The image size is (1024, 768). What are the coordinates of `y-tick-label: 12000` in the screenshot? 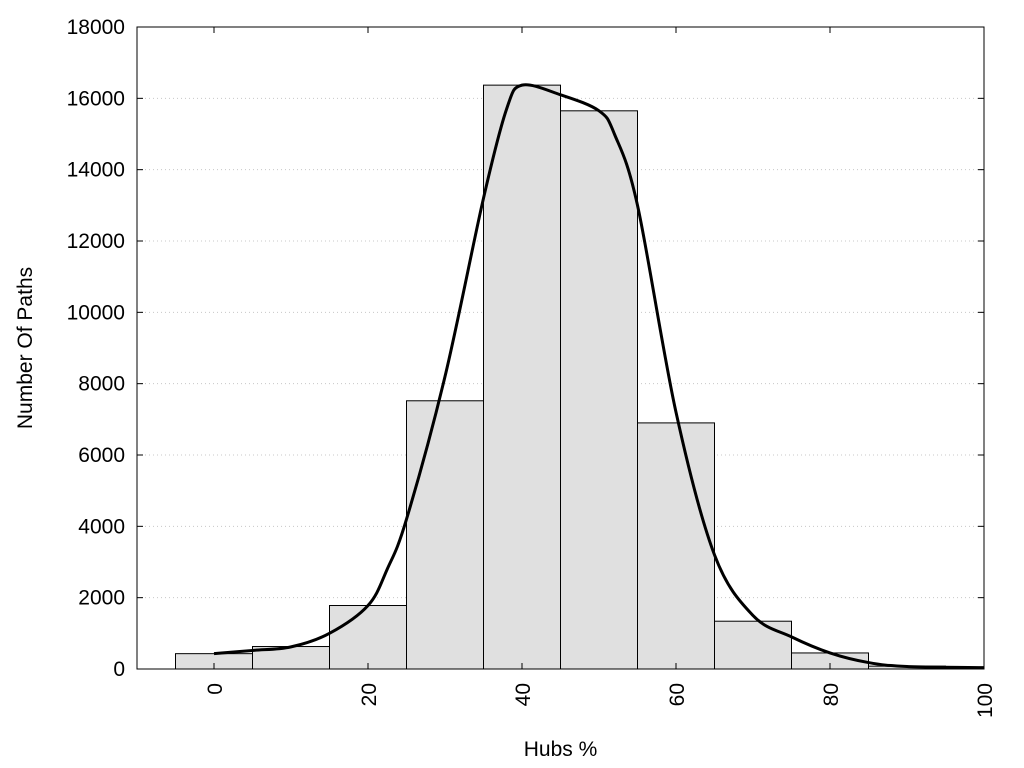 It's located at (96, 241).